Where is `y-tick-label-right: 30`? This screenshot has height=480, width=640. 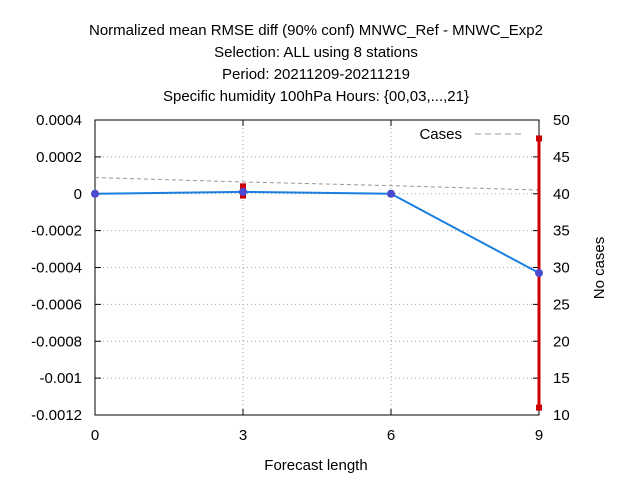 y-tick-label-right: 30 is located at coordinates (561, 268).